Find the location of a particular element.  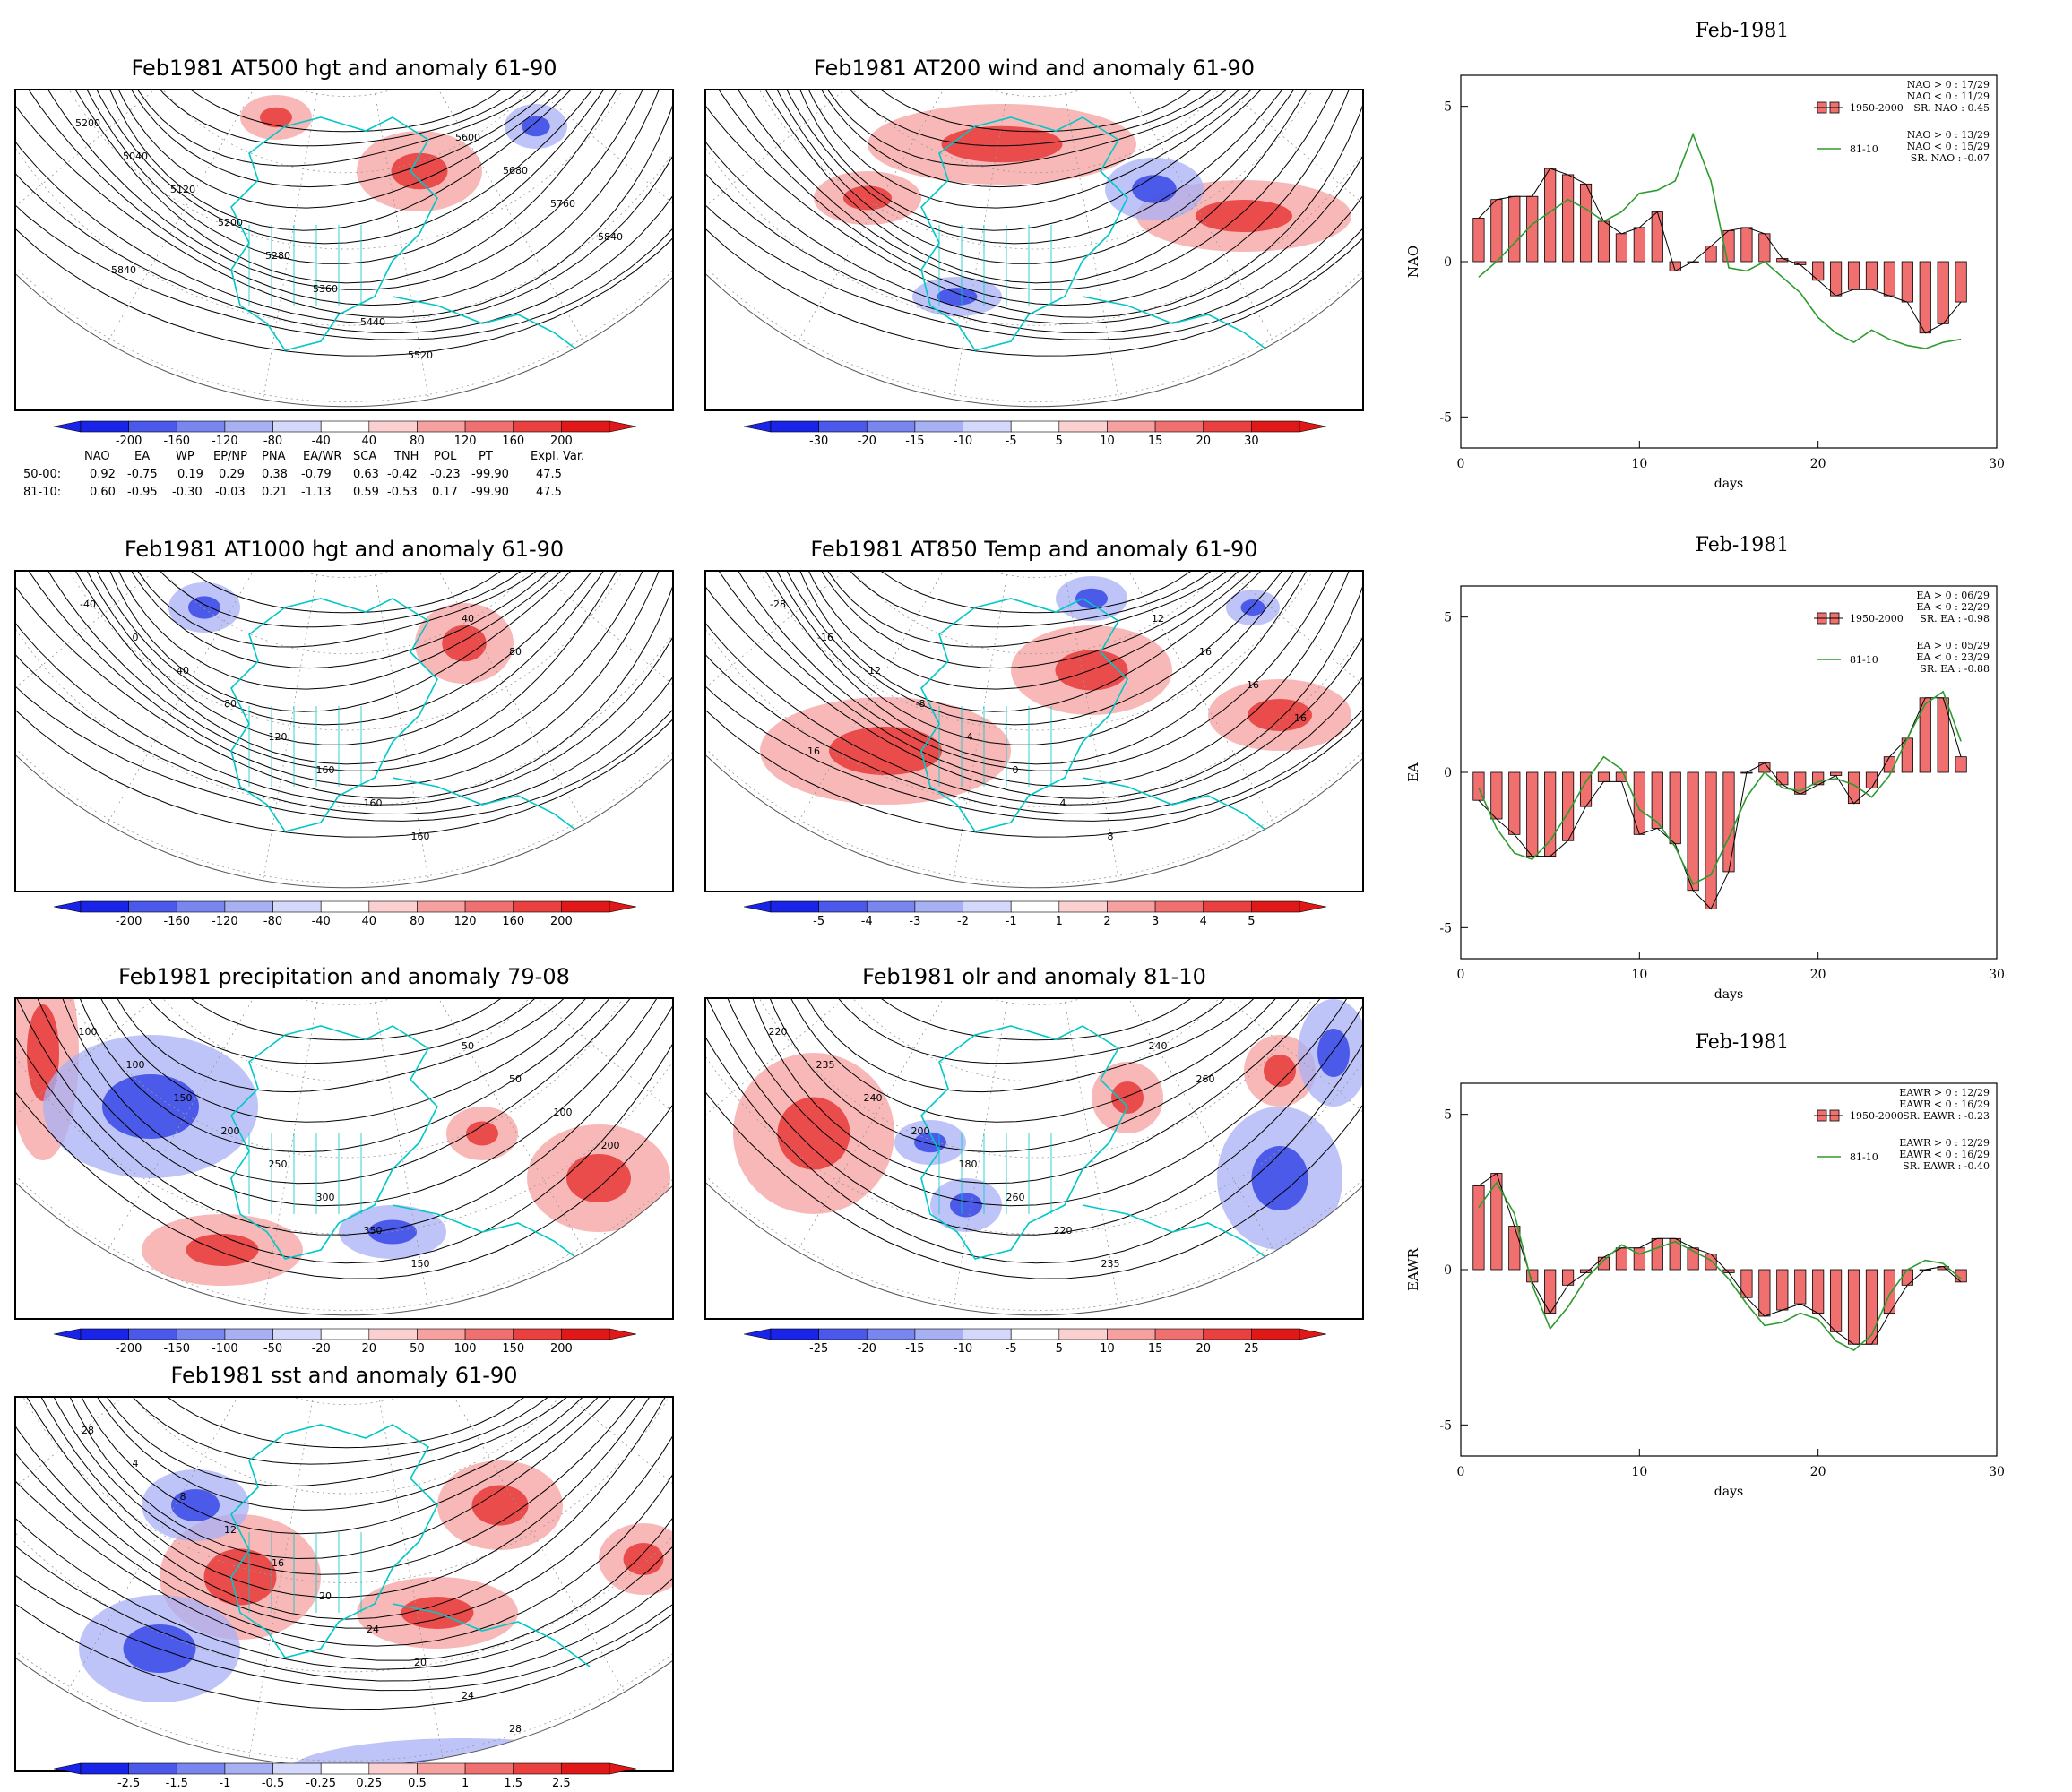

contour-label: 20 is located at coordinates (325, 1596).